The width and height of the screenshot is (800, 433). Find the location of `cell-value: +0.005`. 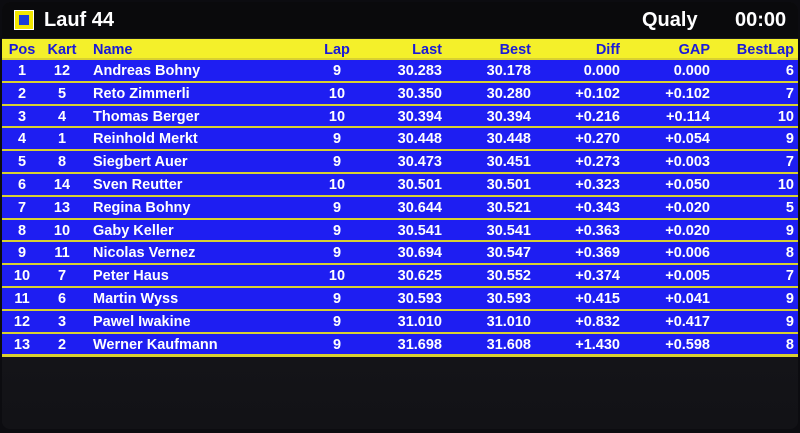

cell-value: +0.005 is located at coordinates (687, 276).